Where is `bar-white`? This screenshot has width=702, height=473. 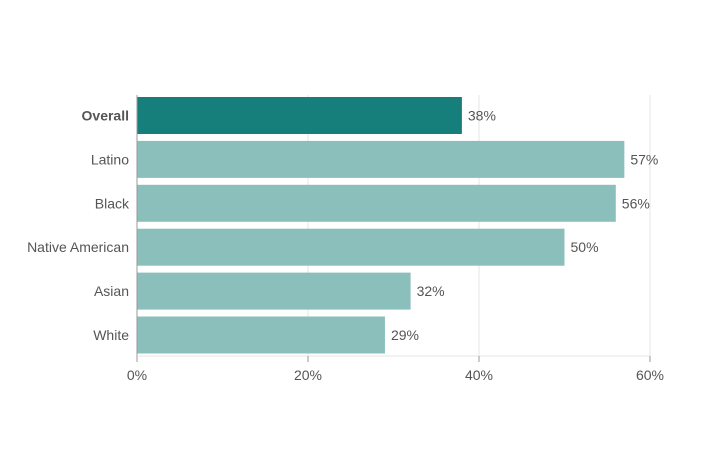 bar-white is located at coordinates (261, 335).